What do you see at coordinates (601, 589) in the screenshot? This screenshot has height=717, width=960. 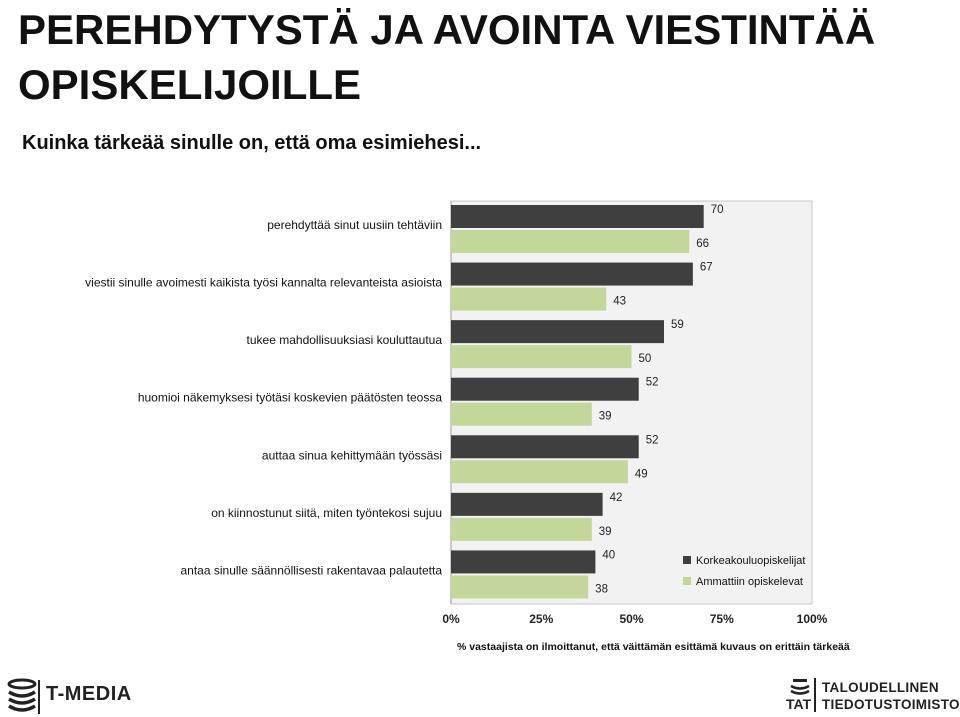 I see `data-label: 38` at bounding box center [601, 589].